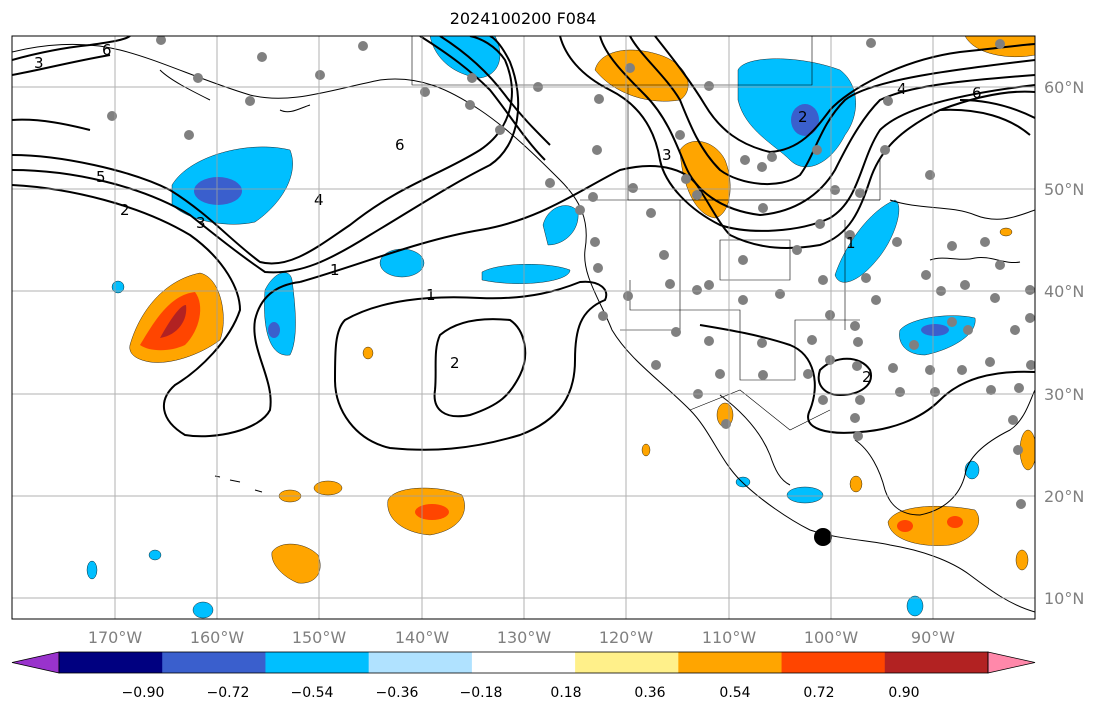 The width and height of the screenshot is (1105, 712). I want to click on colorbar-tick: 0.54, so click(734, 693).